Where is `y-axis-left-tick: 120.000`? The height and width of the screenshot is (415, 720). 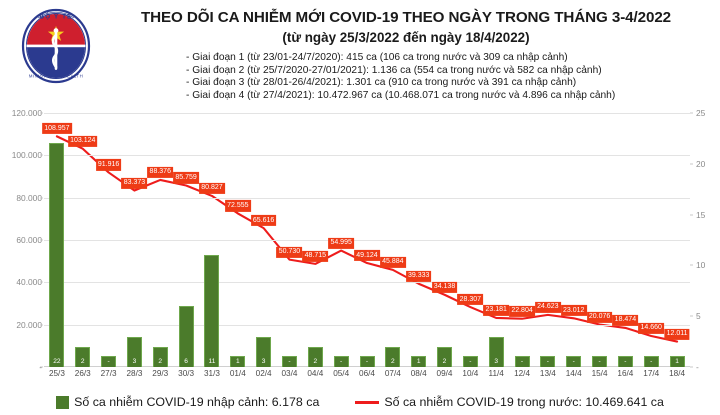 y-axis-left-tick: 120.000 is located at coordinates (26, 113).